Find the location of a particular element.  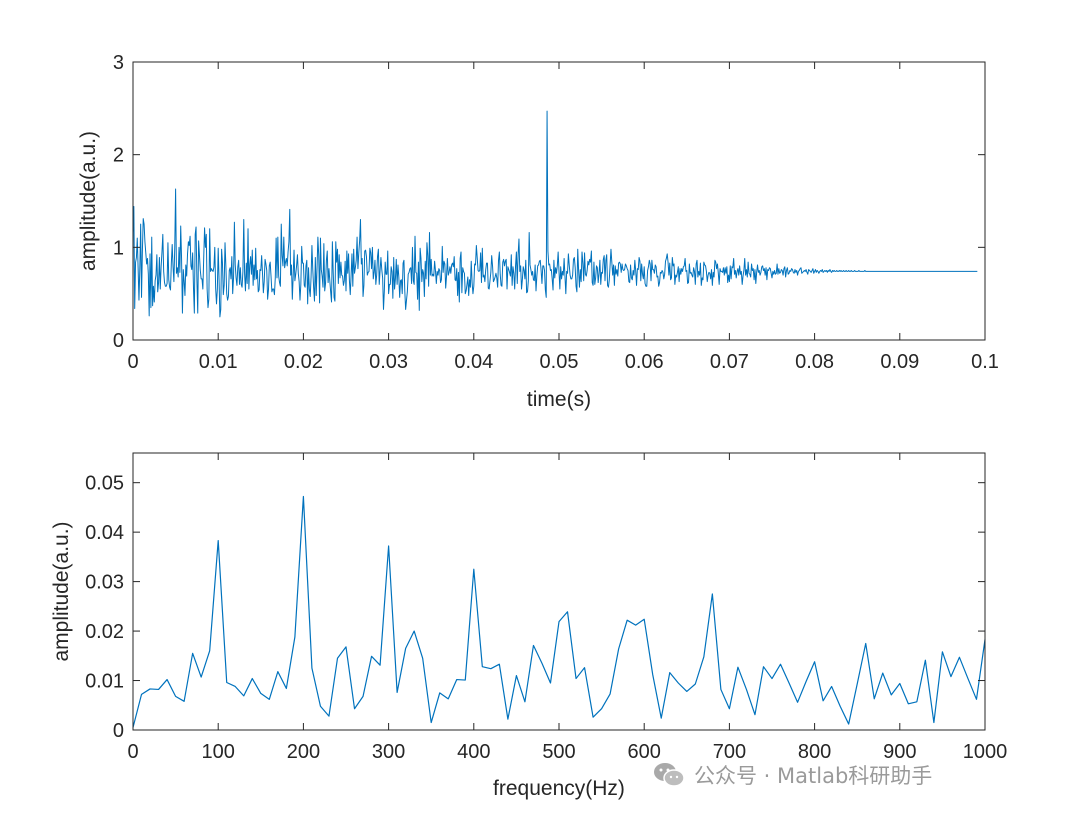

x-tick-label: 0.1 is located at coordinates (985, 362).